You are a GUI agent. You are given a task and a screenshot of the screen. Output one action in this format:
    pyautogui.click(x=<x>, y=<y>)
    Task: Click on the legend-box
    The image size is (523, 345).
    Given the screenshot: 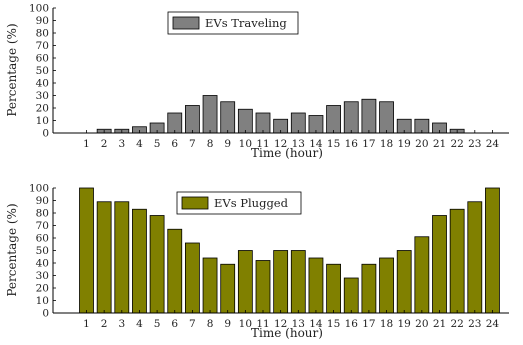 What is the action you would take?
    pyautogui.click(x=233, y=23)
    